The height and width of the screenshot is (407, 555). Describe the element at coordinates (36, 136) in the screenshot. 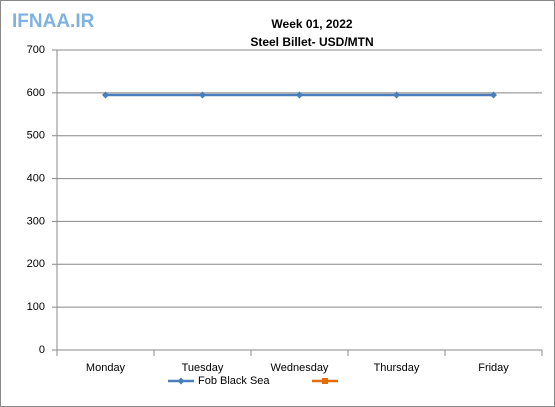

I see `y-tick-label: 500` at that location.